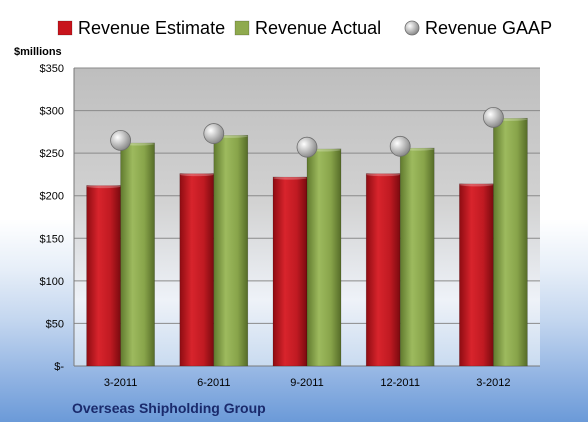 The width and height of the screenshot is (588, 422). What do you see at coordinates (120, 383) in the screenshot?
I see `x-tick-label: 3-2011` at bounding box center [120, 383].